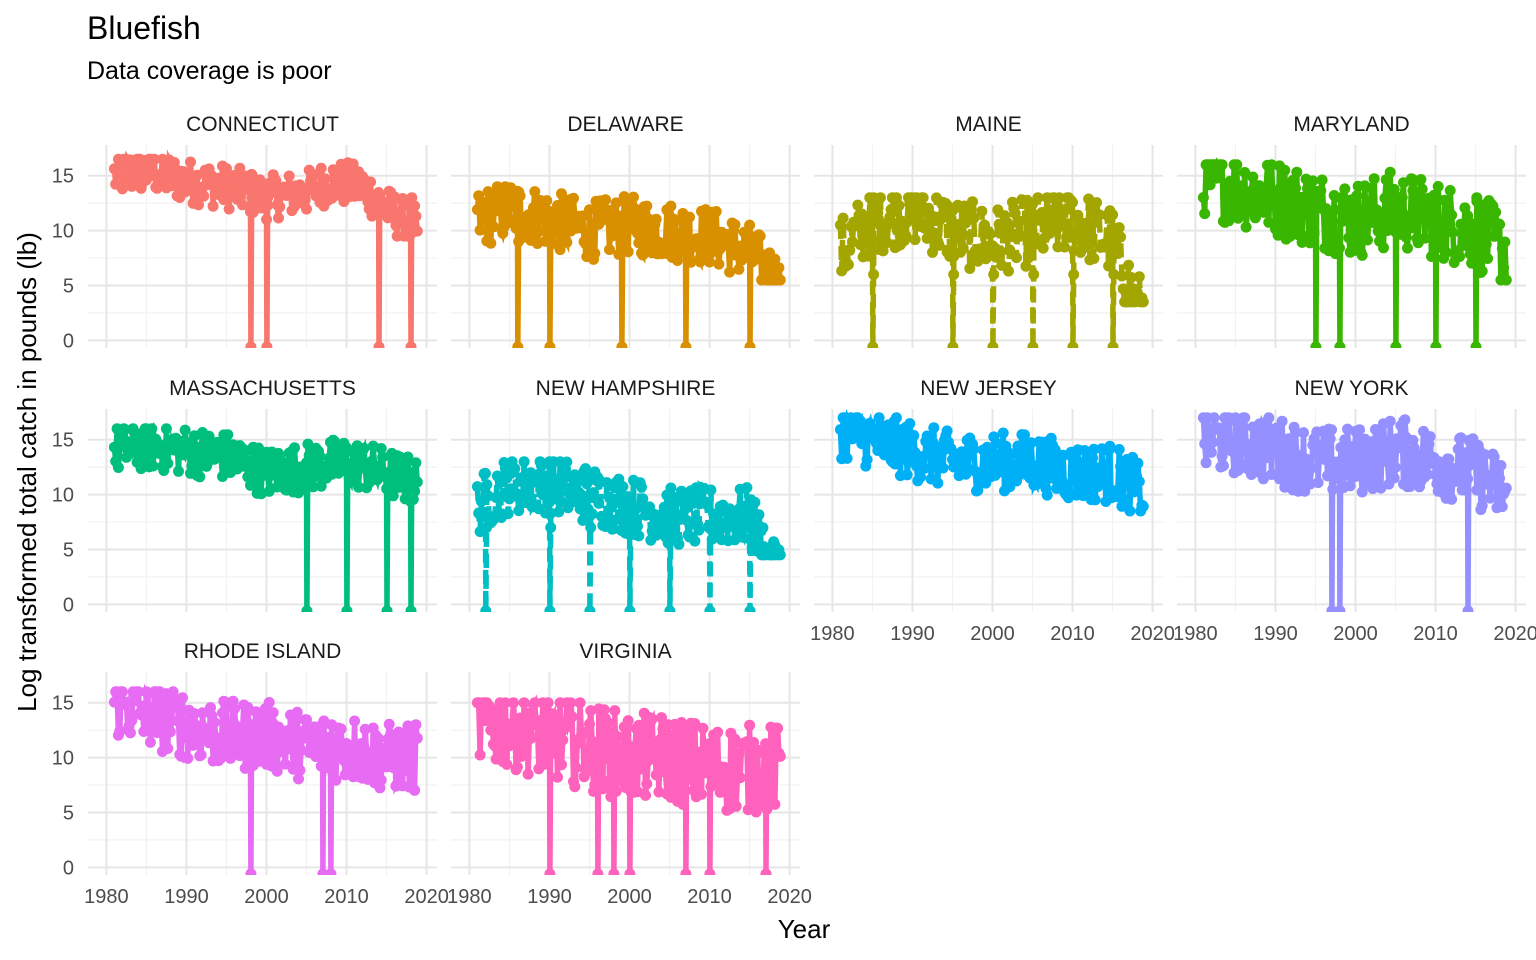 The image size is (1536, 960). I want to click on x-tick-label: 1990, so click(912, 634).